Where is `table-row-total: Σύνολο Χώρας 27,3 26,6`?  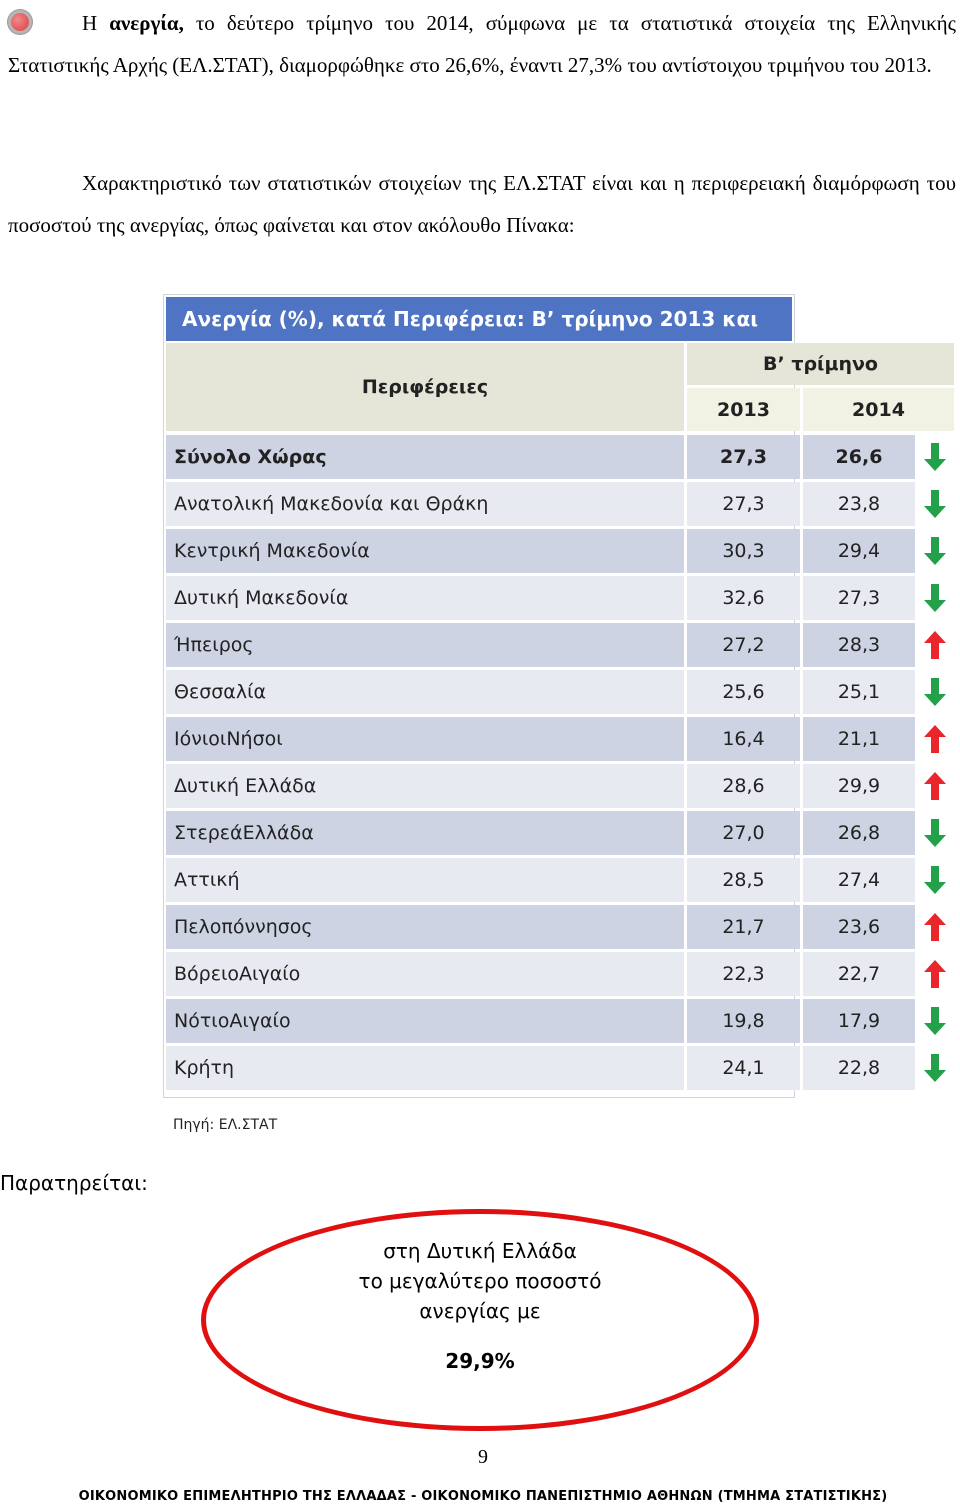
table-row-total: Σύνολο Χώρας 27,3 26,6 is located at coordinates (556, 457).